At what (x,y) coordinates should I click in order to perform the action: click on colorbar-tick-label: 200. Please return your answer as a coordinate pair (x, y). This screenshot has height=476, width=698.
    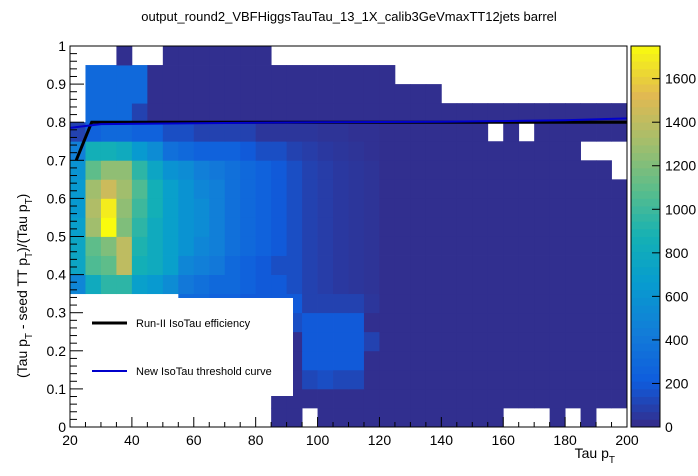
    Looking at the image, I should click on (677, 383).